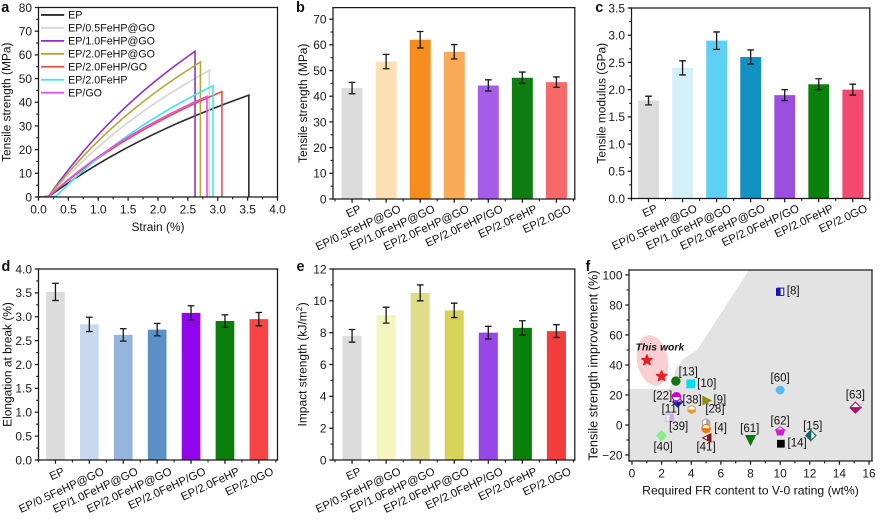 This screenshot has height=526, width=880. Describe the element at coordinates (97, 80) in the screenshot. I see `svg-text: EP/2.0FeHP` at that location.